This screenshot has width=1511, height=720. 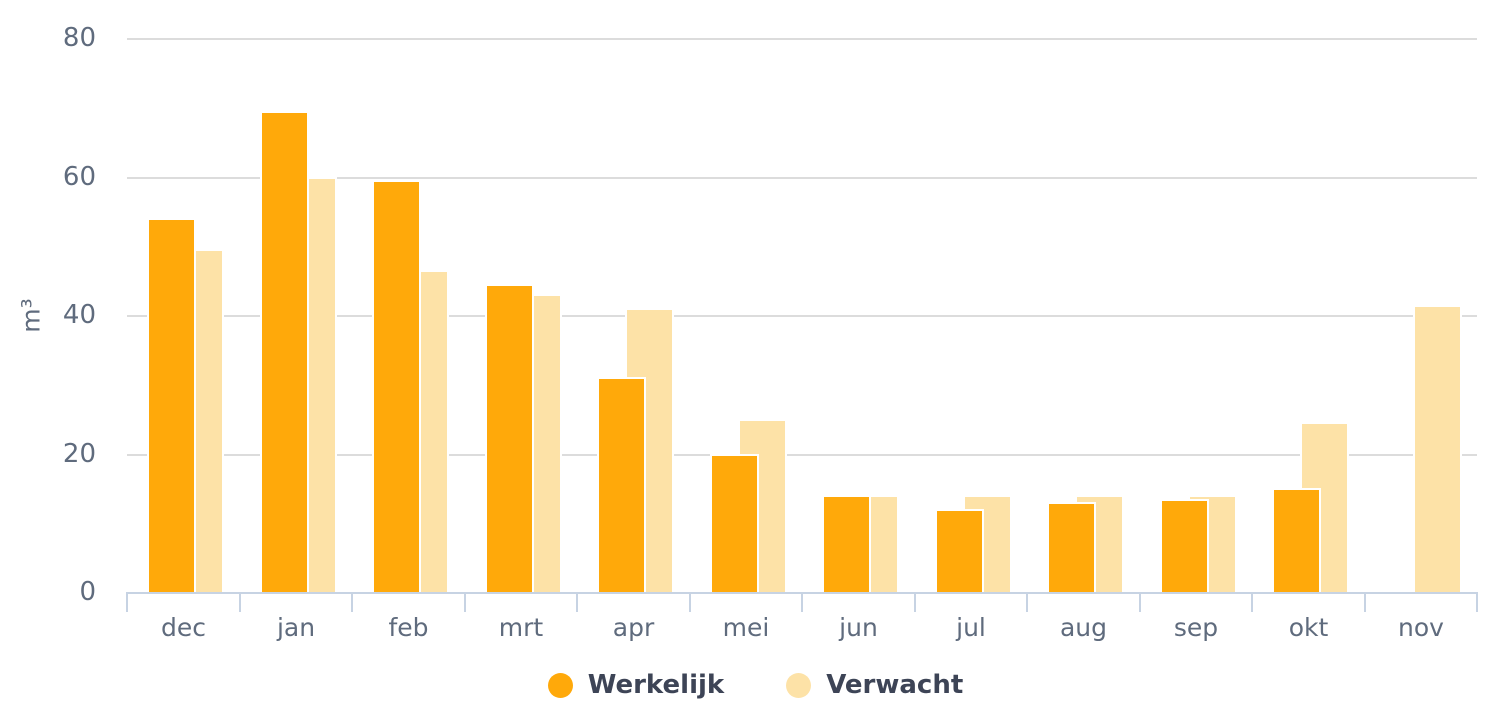 I want to click on y-axis-label-20: 20, so click(x=79, y=453).